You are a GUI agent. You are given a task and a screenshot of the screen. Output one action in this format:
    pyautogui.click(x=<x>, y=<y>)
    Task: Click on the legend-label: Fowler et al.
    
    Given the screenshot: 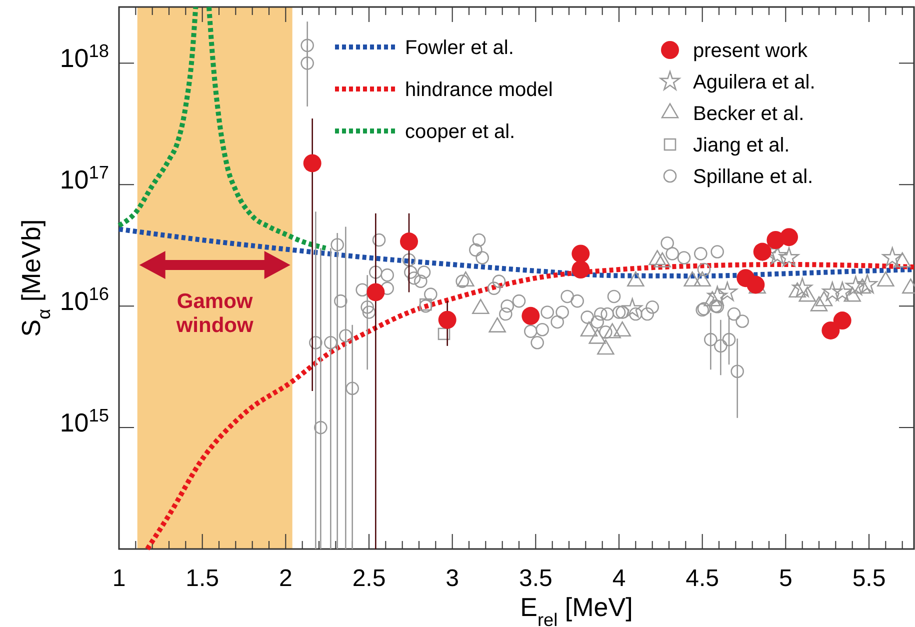 What is the action you would take?
    pyautogui.click(x=459, y=48)
    